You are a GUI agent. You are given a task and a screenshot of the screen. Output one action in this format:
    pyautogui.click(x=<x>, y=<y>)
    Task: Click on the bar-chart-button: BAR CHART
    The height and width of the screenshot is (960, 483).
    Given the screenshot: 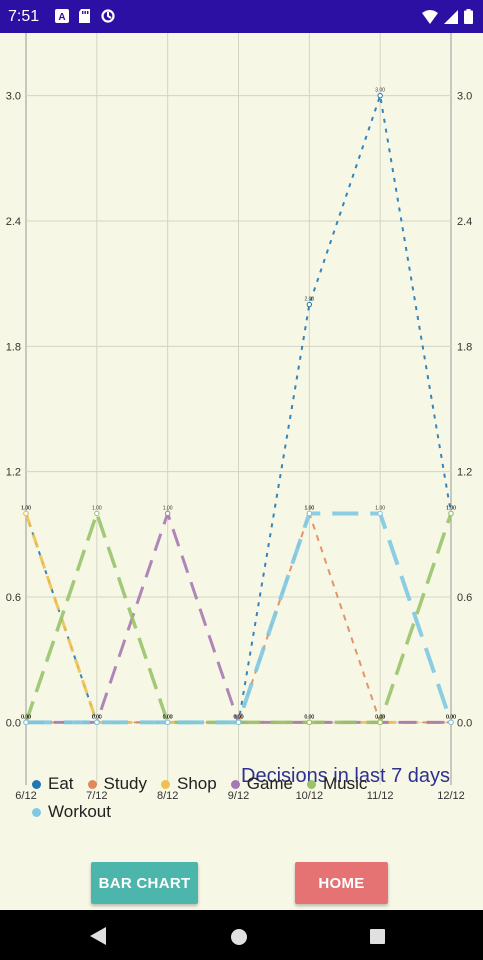 What is the action you would take?
    pyautogui.click(x=144, y=883)
    